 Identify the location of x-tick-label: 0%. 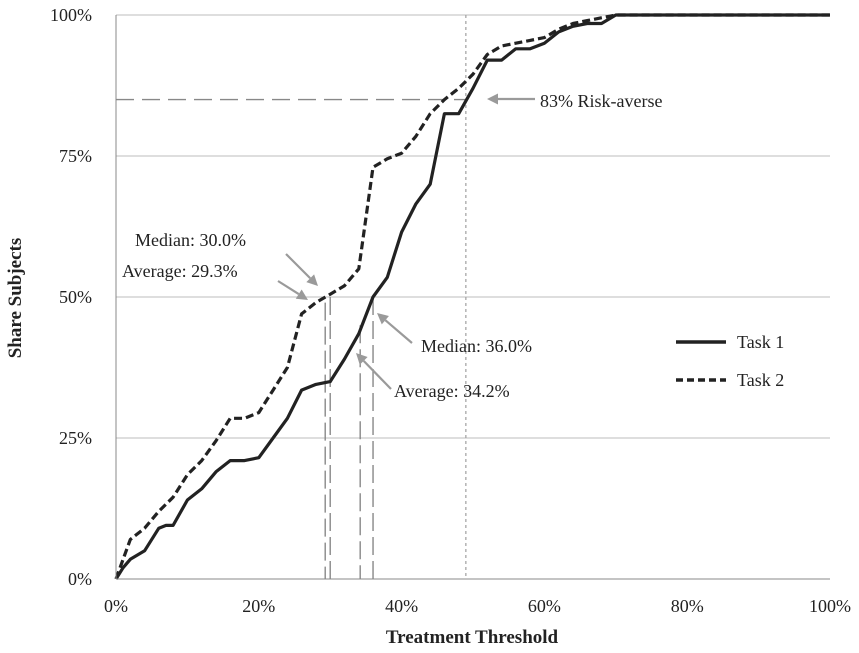
(116, 606).